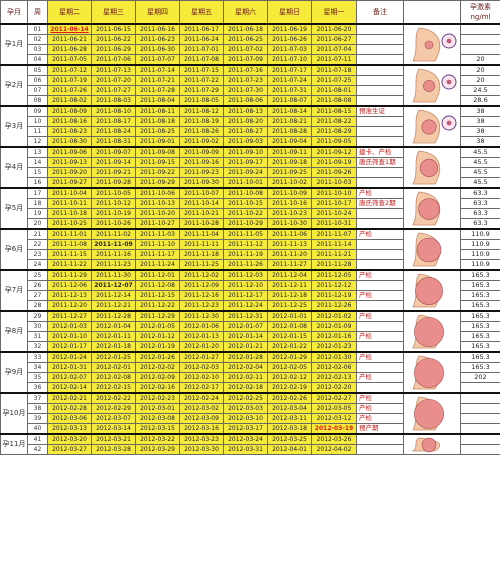 The width and height of the screenshot is (500, 588). What do you see at coordinates (69, 39) in the screenshot?
I see `date-cell: 2011-06-21` at bounding box center [69, 39].